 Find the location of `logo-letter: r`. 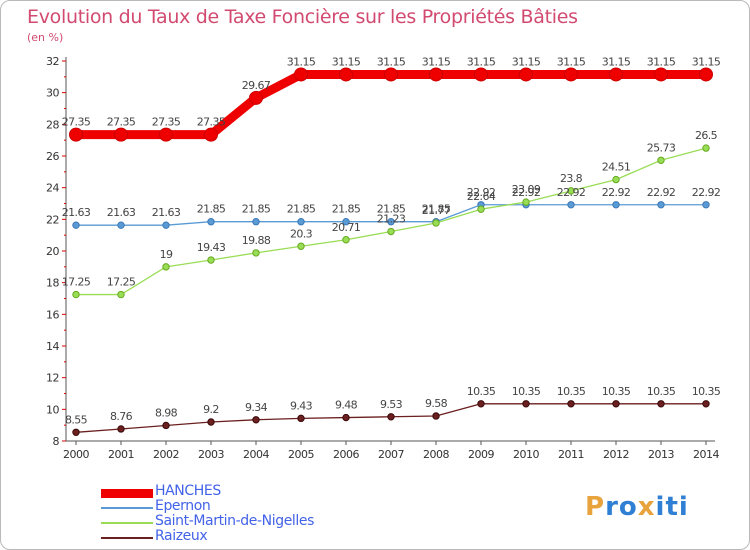

logo-letter: r is located at coordinates (612, 507).